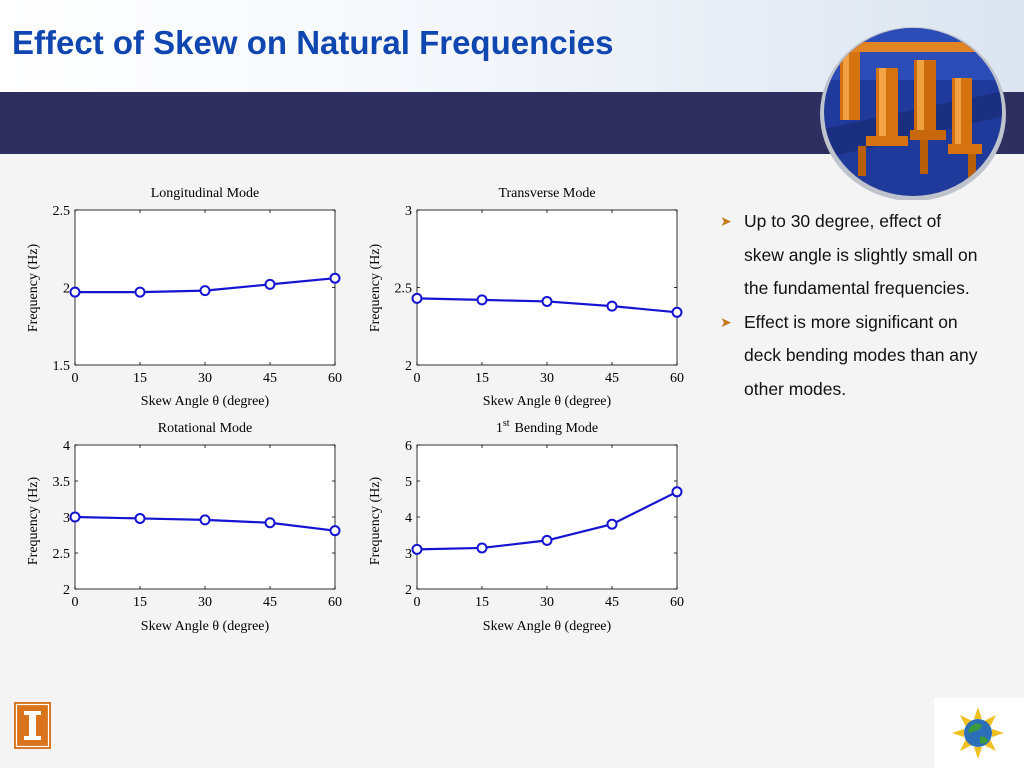 This screenshot has width=1024, height=768. What do you see at coordinates (557, 428) in the screenshot?
I see `chart-title-main: Bending Mode` at bounding box center [557, 428].